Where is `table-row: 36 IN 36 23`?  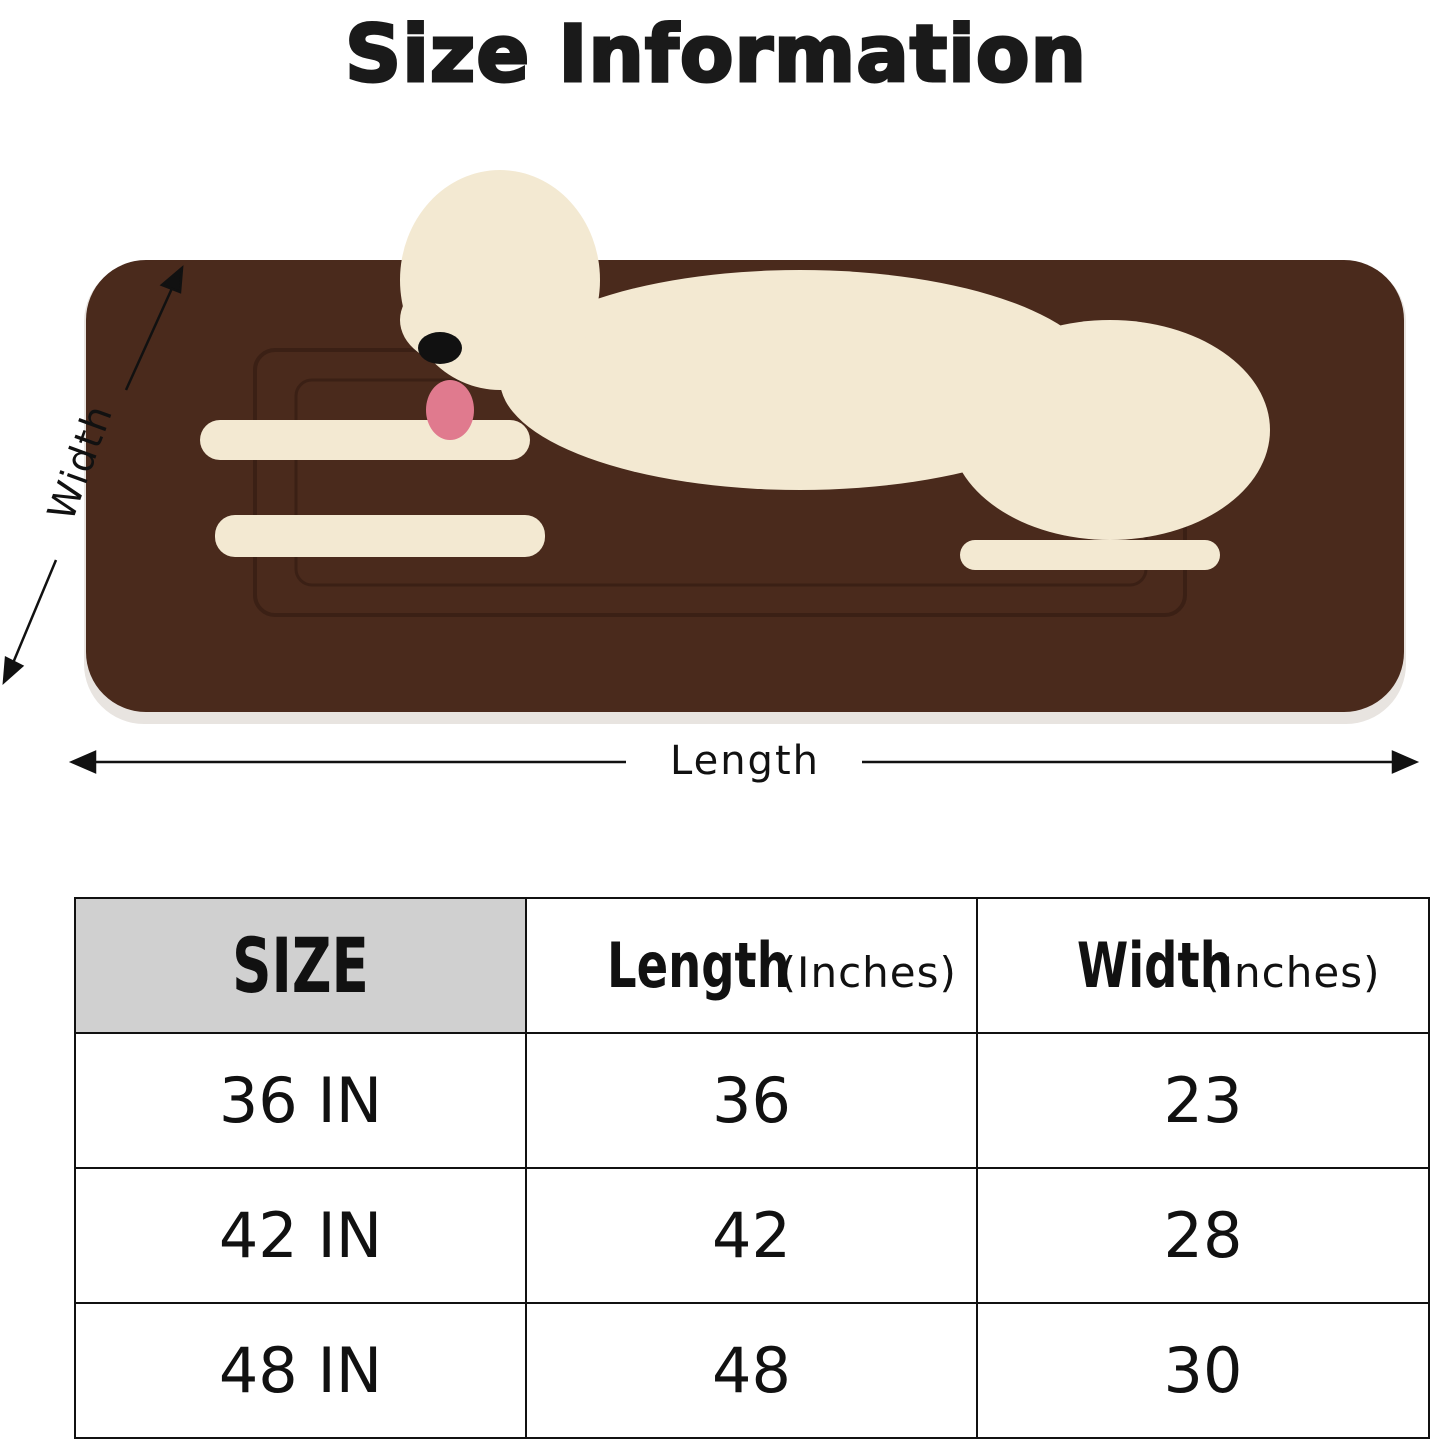 table-row: 36 IN 36 23 is located at coordinates (752, 1100).